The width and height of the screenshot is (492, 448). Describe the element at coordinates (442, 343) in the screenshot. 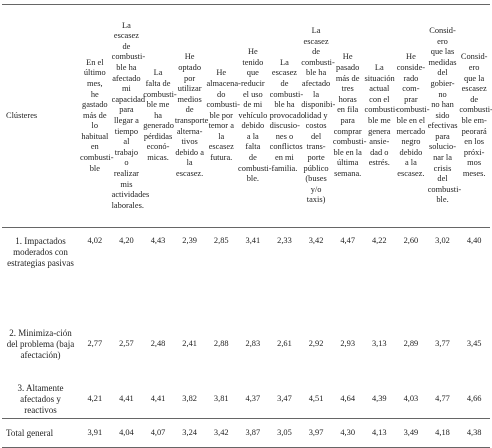

I see `cell-value: 3,77` at that location.